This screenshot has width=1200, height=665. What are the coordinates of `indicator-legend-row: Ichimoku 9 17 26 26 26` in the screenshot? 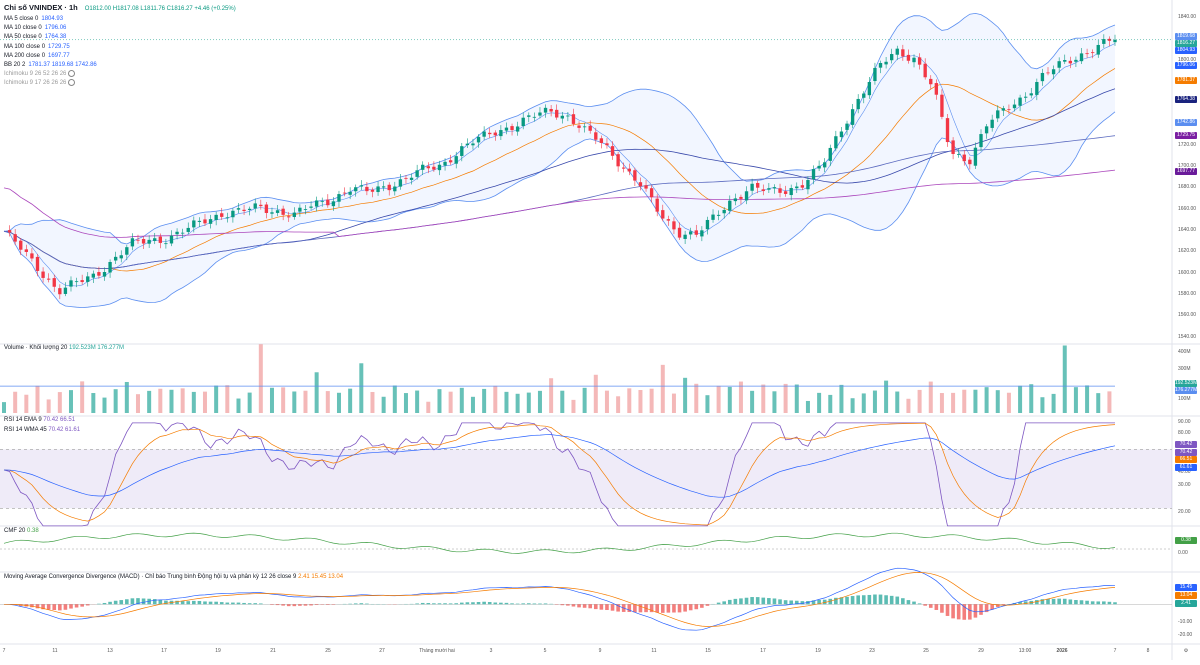 It's located at (39, 83).